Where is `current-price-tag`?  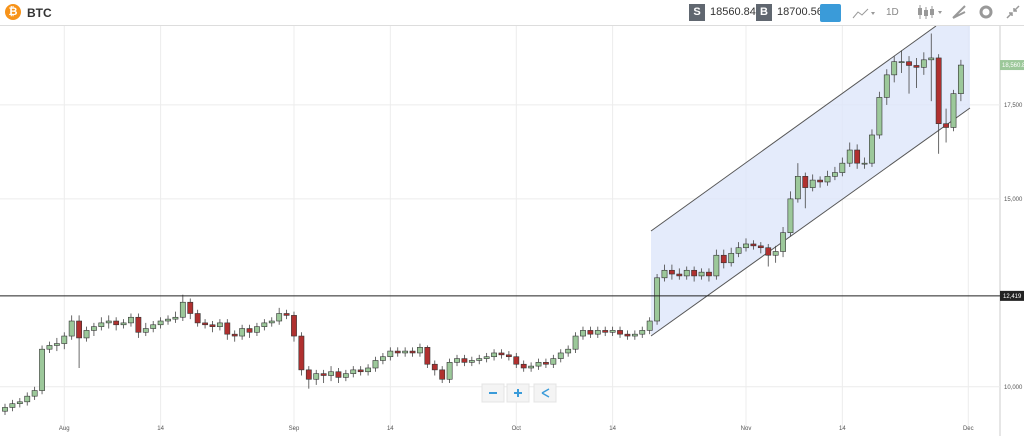
current-price-tag is located at coordinates (1012, 65).